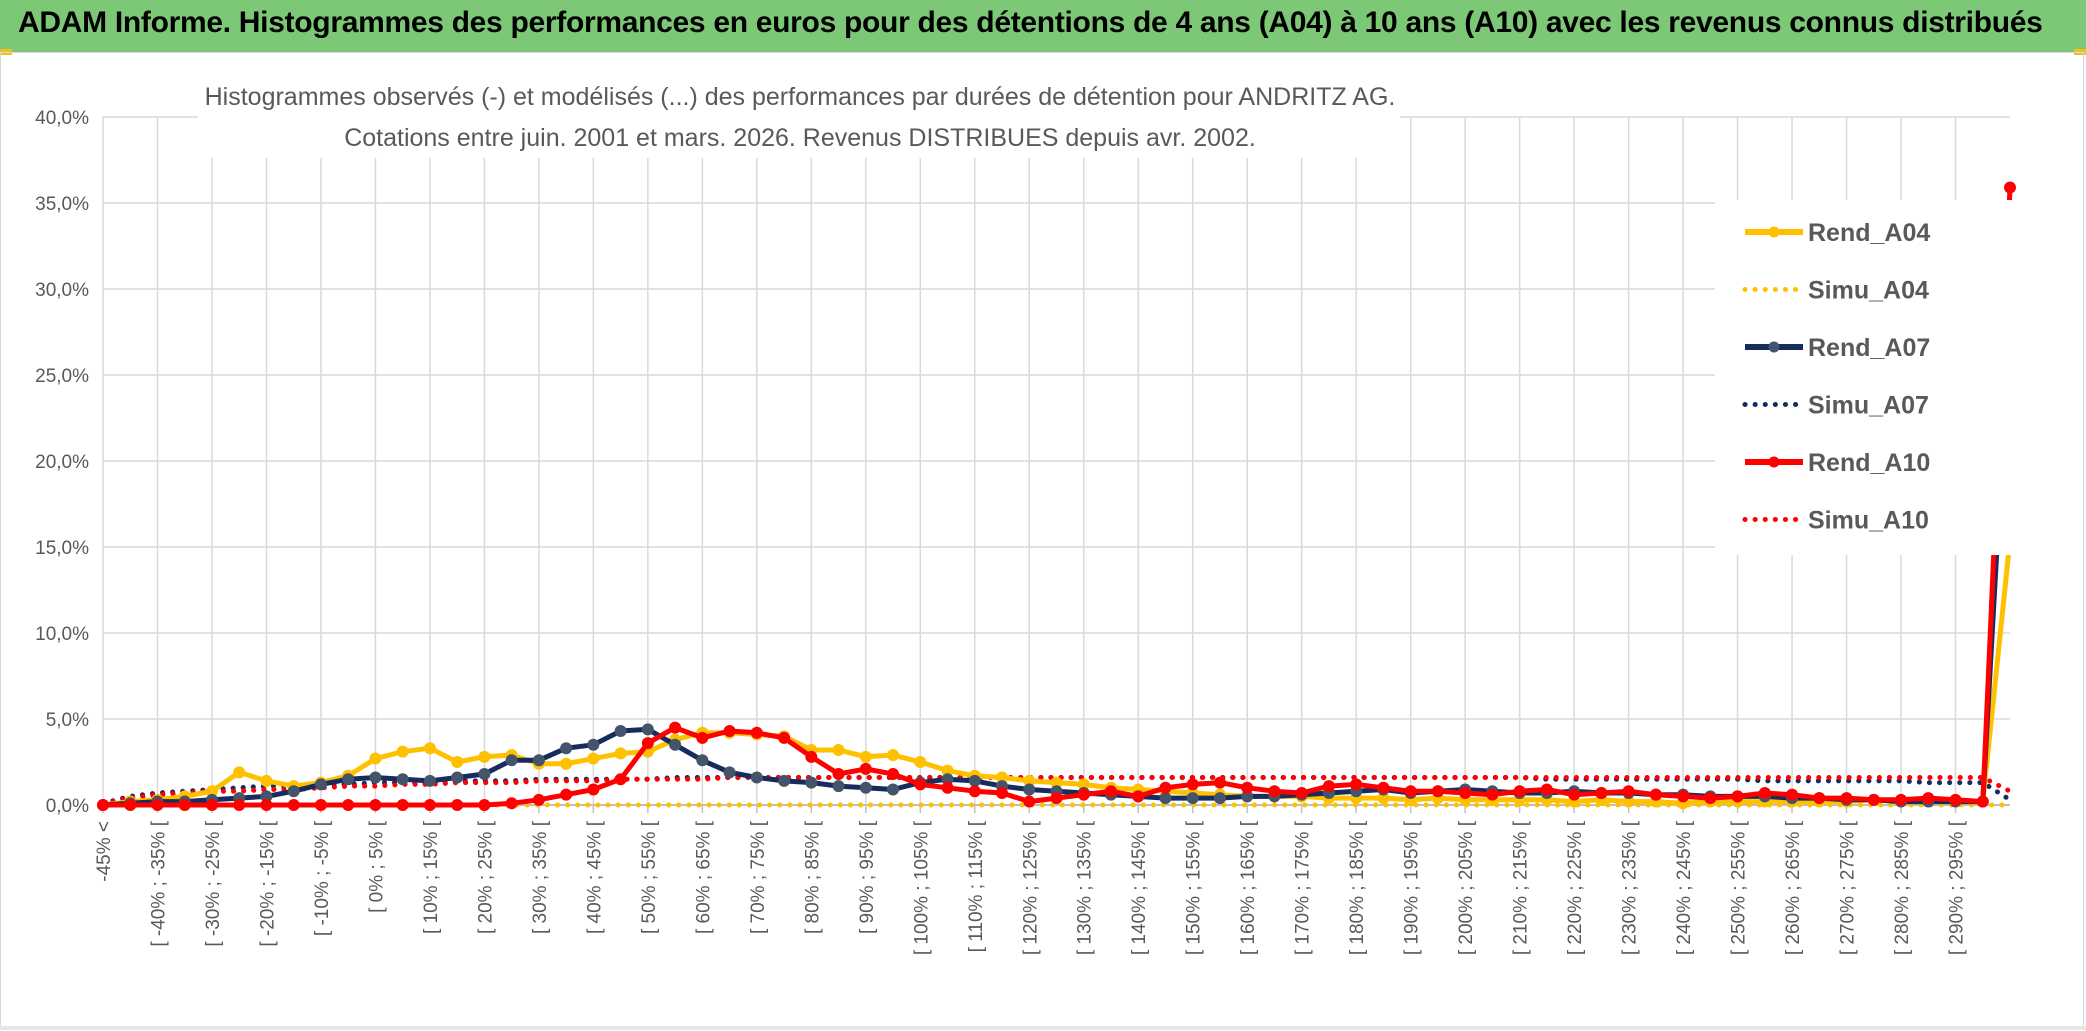 The height and width of the screenshot is (1031, 2086). I want to click on x-tick-label: [ -40% ; -35% [, so click(158, 883).